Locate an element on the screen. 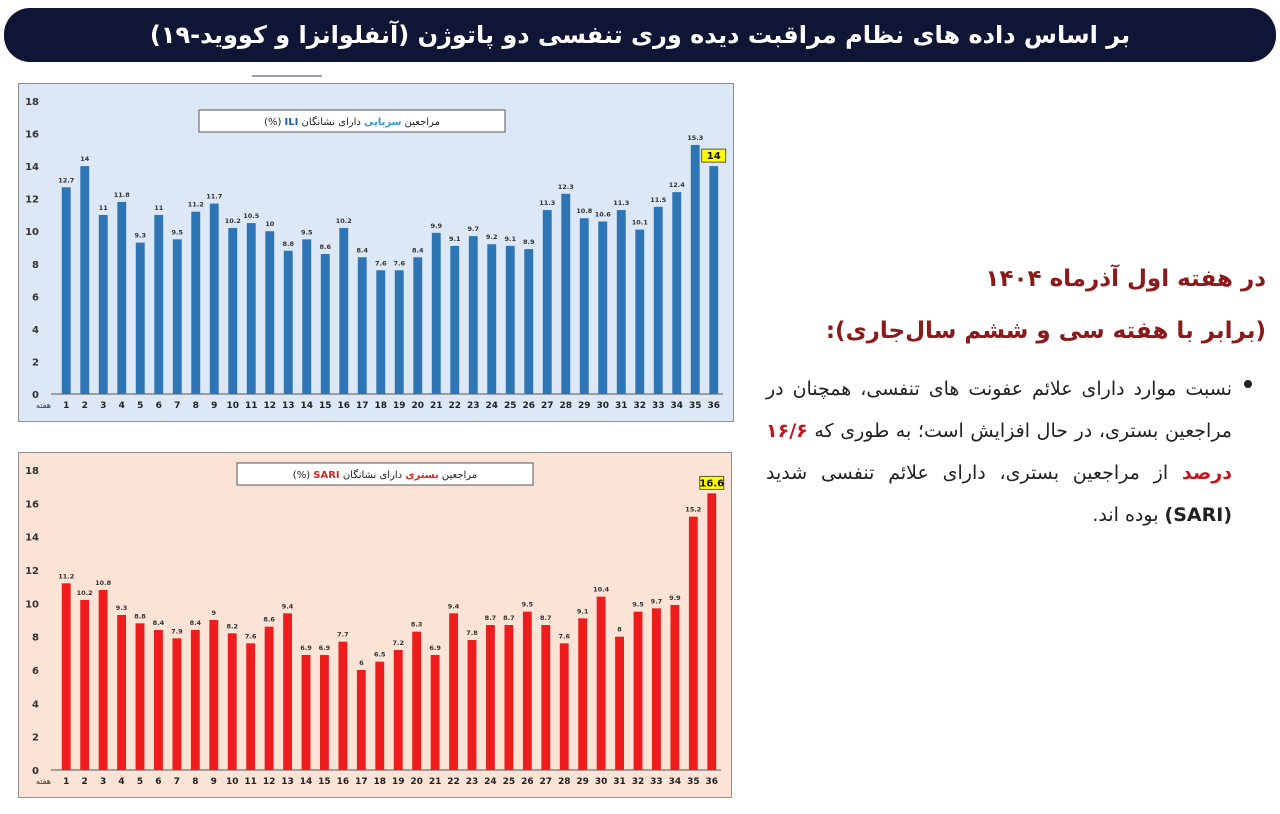  data-label: 9.3 is located at coordinates (122, 608).